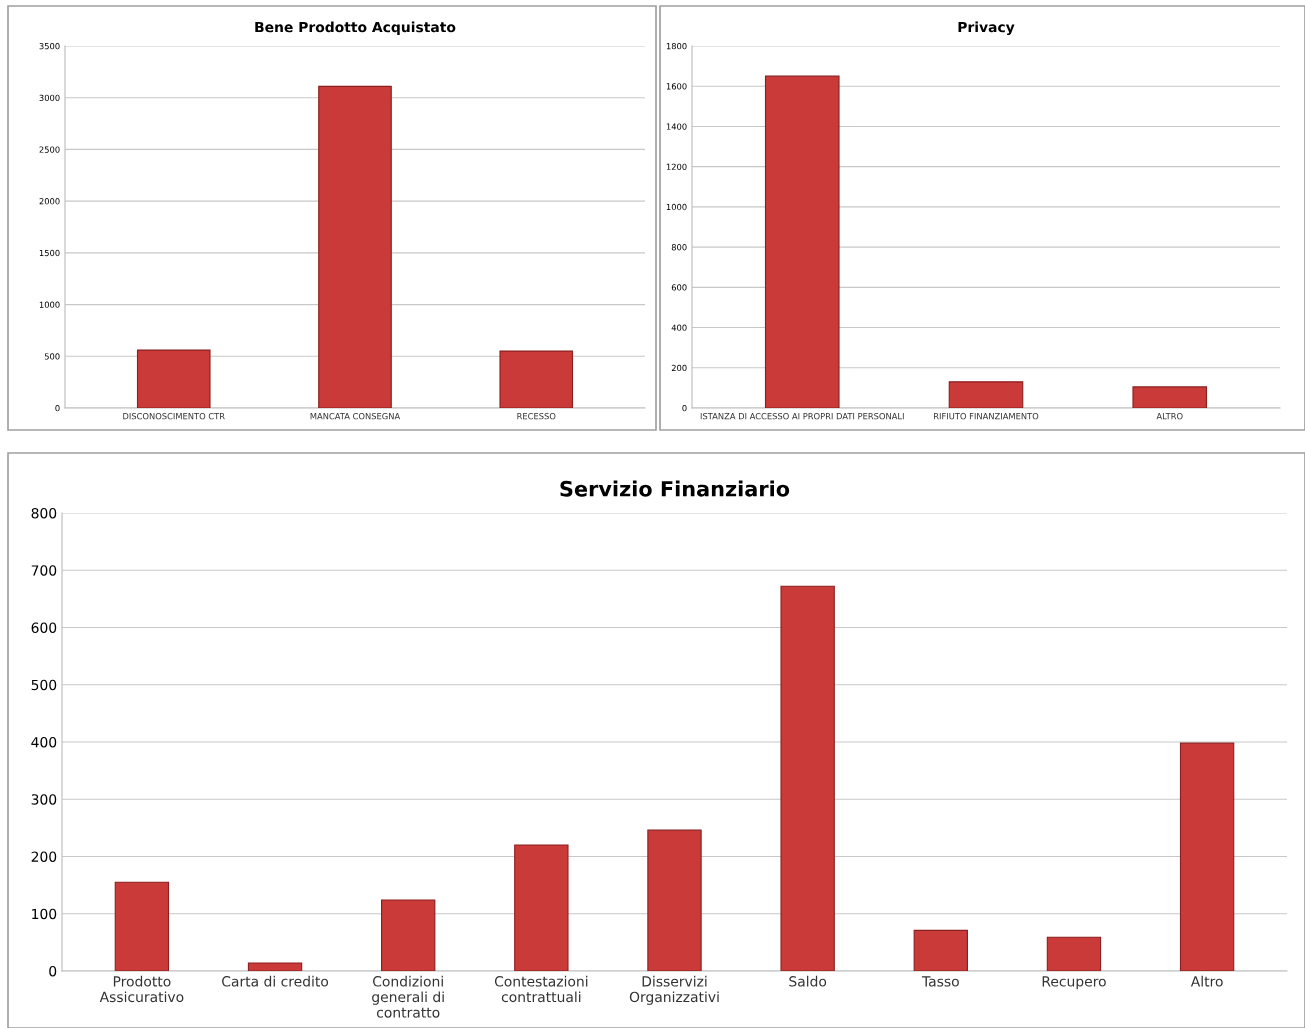  Describe the element at coordinates (802, 416) in the screenshot. I see `x-tick-label: ISTANZA DI ACCESSO AI PROPRI DATI PERSONALI` at that location.